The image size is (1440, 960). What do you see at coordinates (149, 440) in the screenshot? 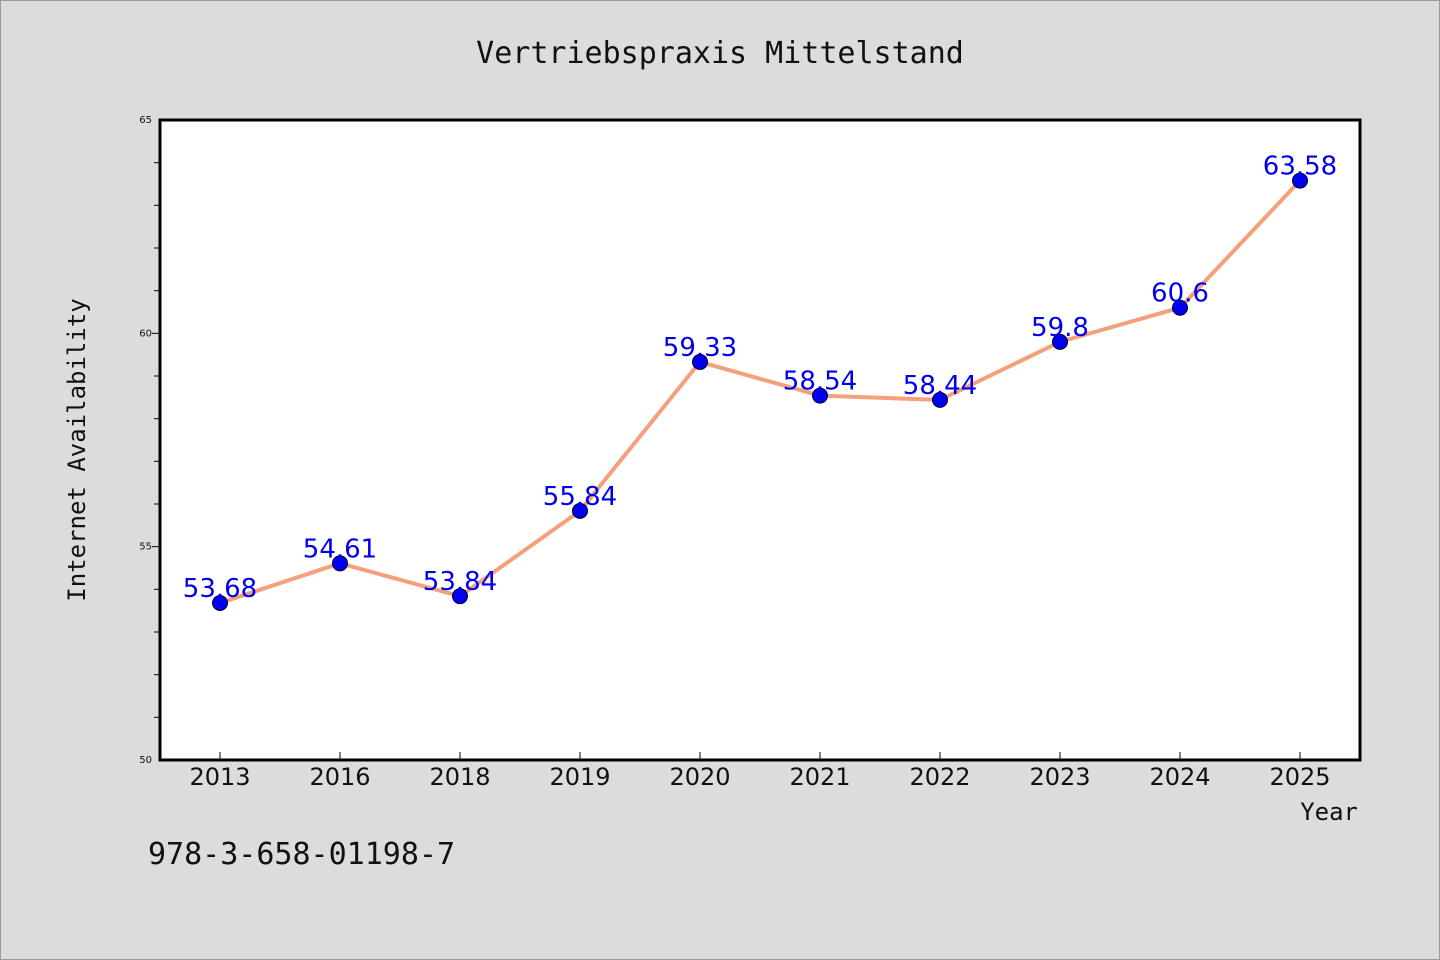
I see `y-axis-ticks: 50 55 60 65` at bounding box center [149, 440].